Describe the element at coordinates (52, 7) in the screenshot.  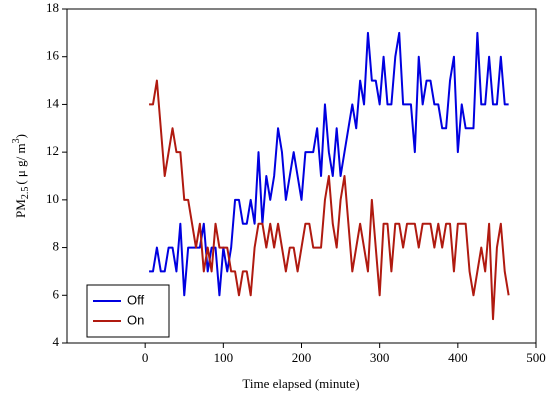
I see `y-tick-label: 18` at that location.